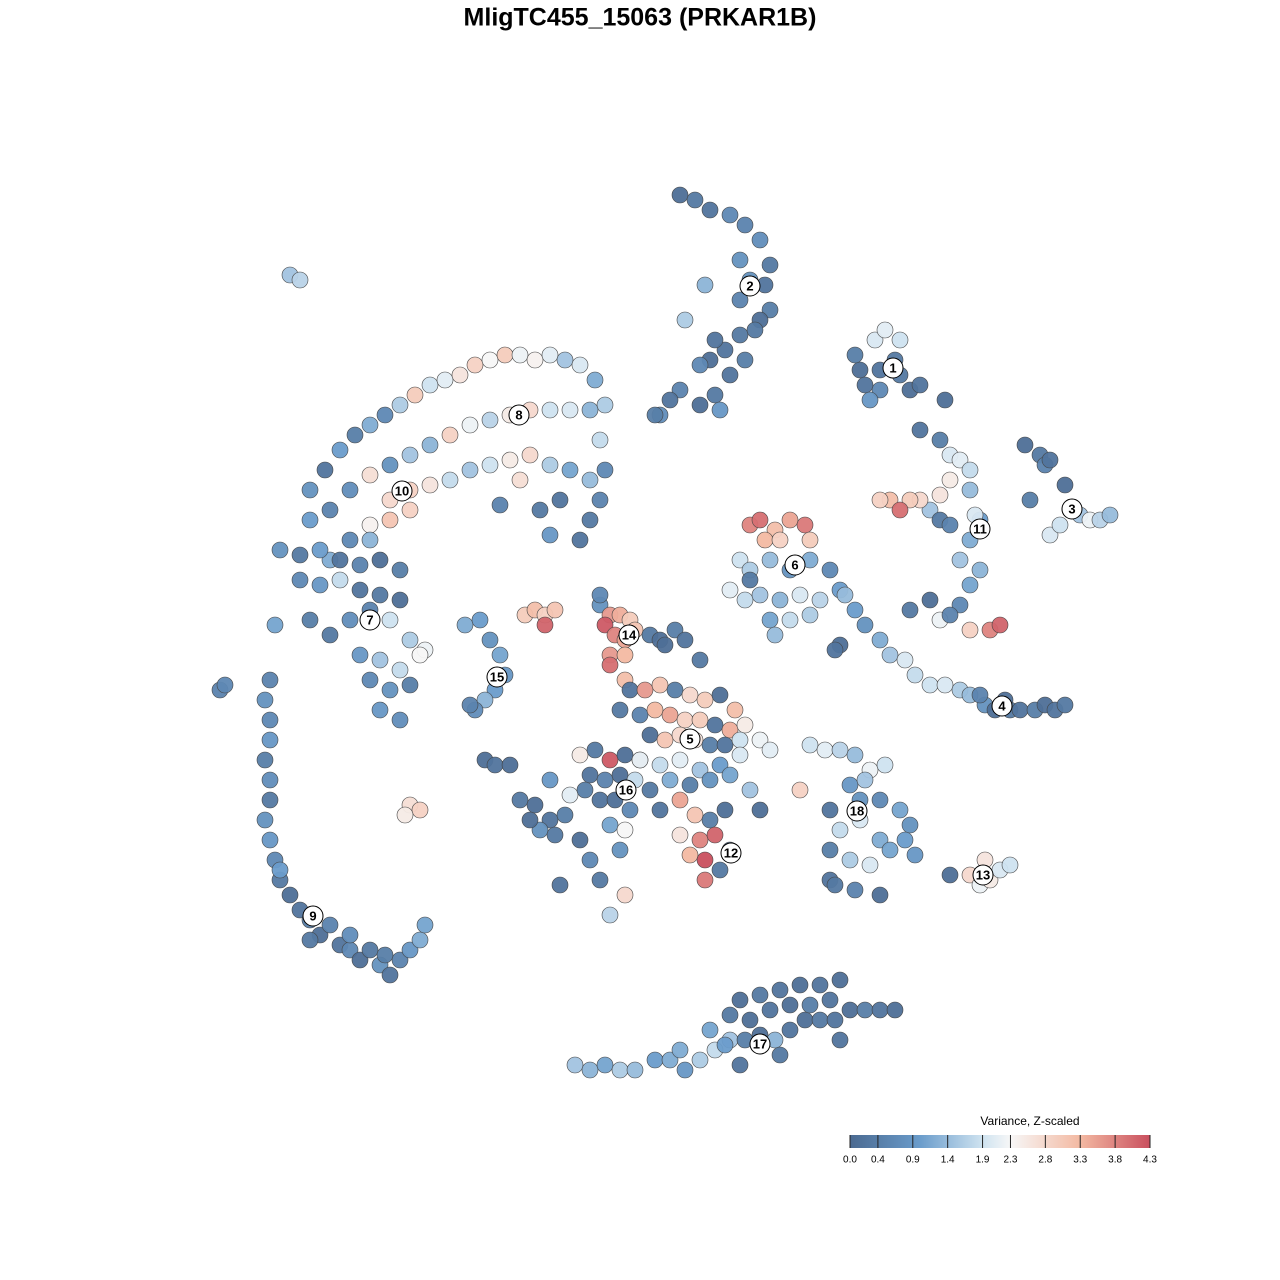 The width and height of the screenshot is (1280, 1280). I want to click on cluster-label: 9, so click(312, 915).